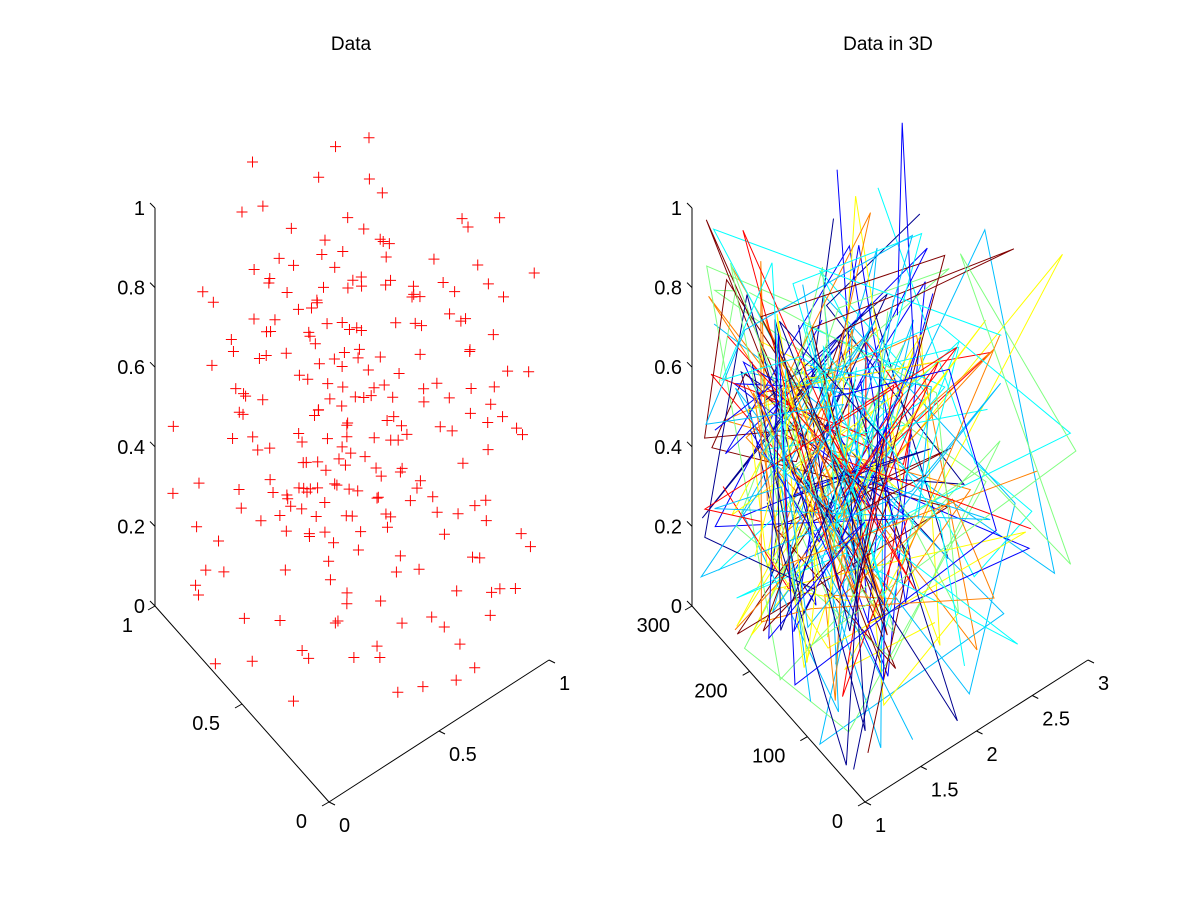 The width and height of the screenshot is (1200, 900). Describe the element at coordinates (986, 748) in the screenshot. I see `lines-x-ticks: 1 1.5 2 2.5 3` at that location.